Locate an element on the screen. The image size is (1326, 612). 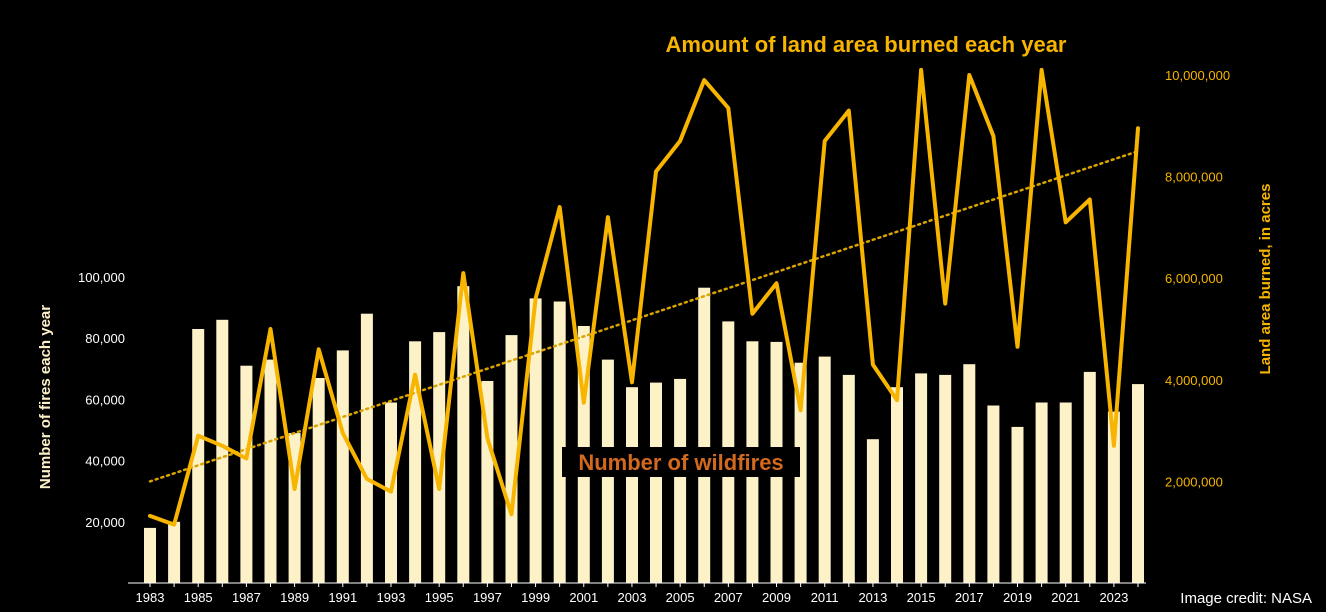
x-tick-label: 1991 is located at coordinates (342, 597).